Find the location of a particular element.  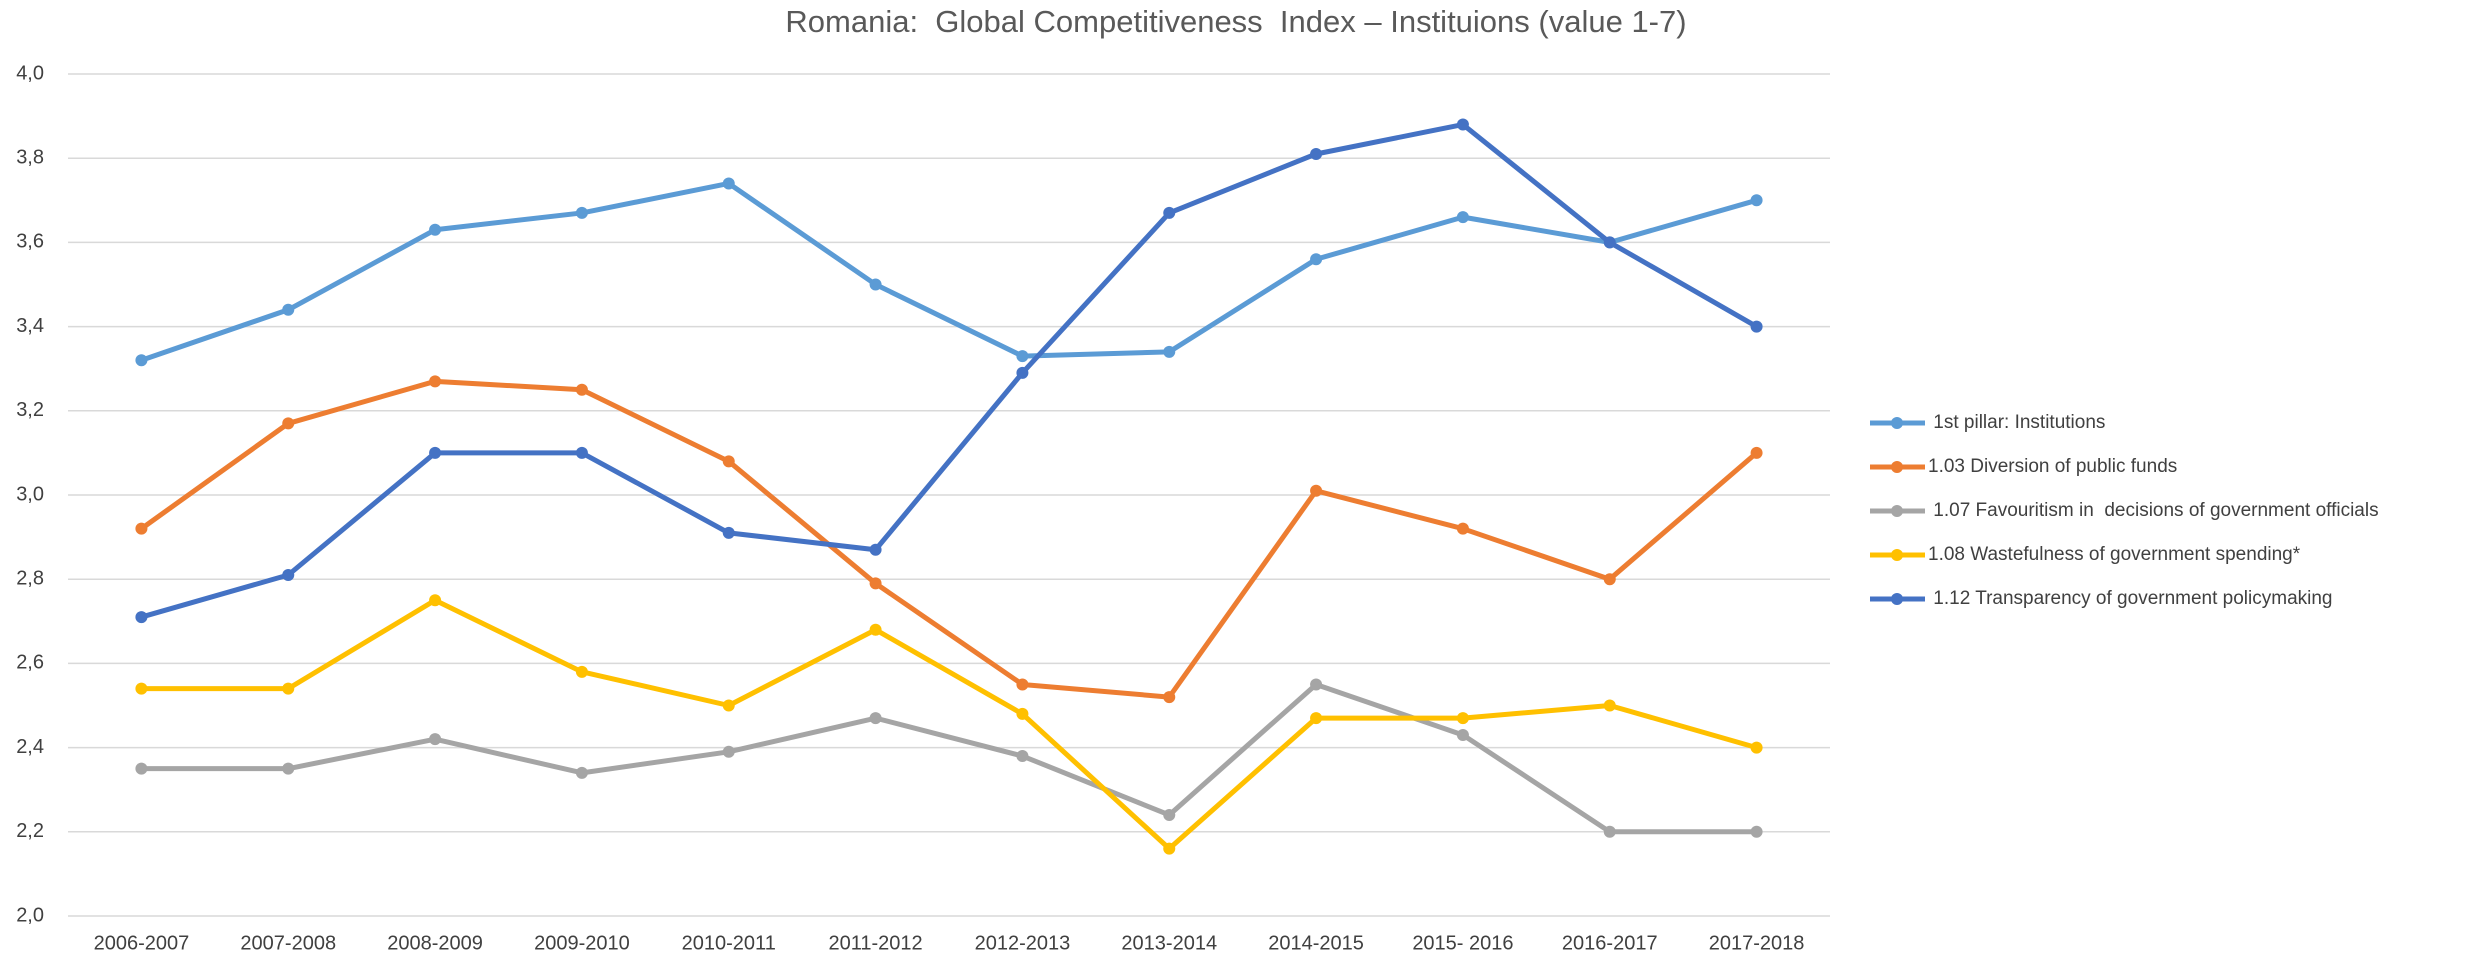

x-tick-label: 2017-2018 is located at coordinates (1757, 943).